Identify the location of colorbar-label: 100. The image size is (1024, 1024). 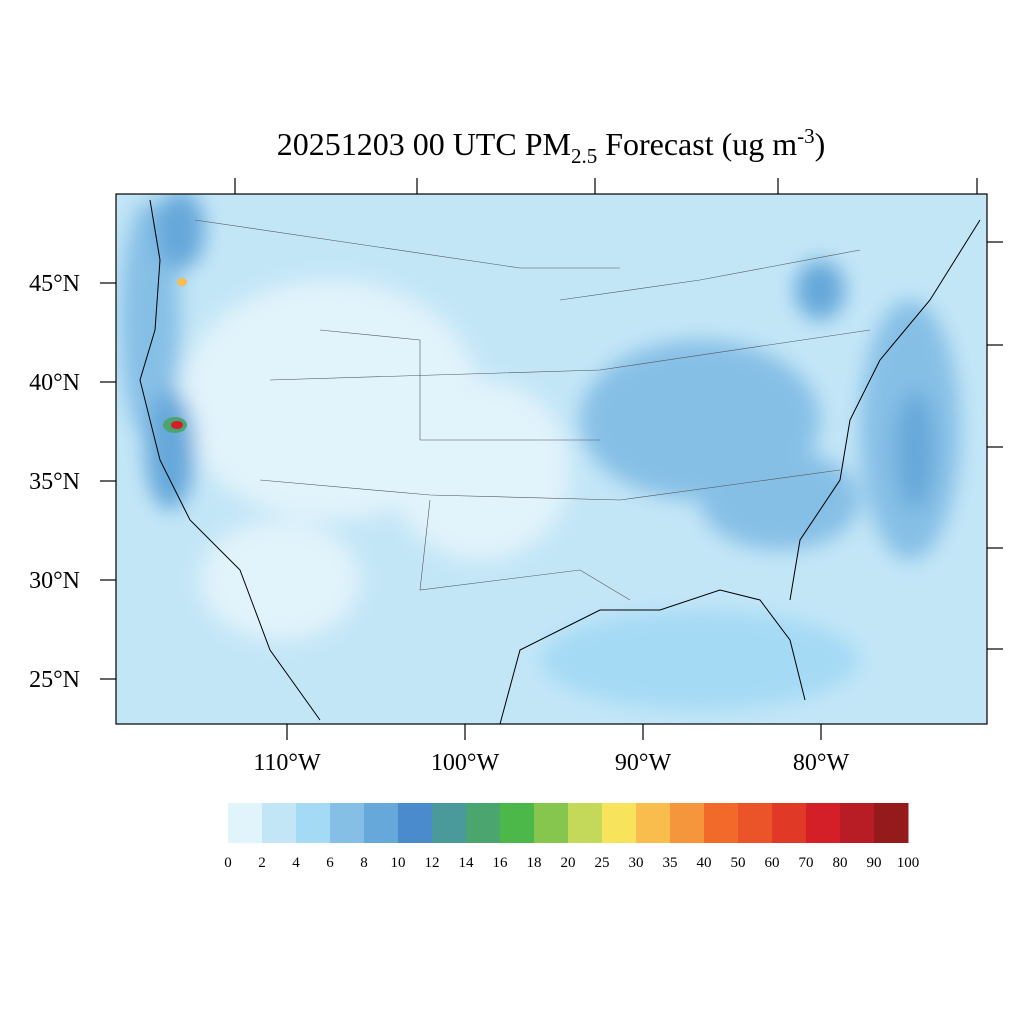
(908, 863).